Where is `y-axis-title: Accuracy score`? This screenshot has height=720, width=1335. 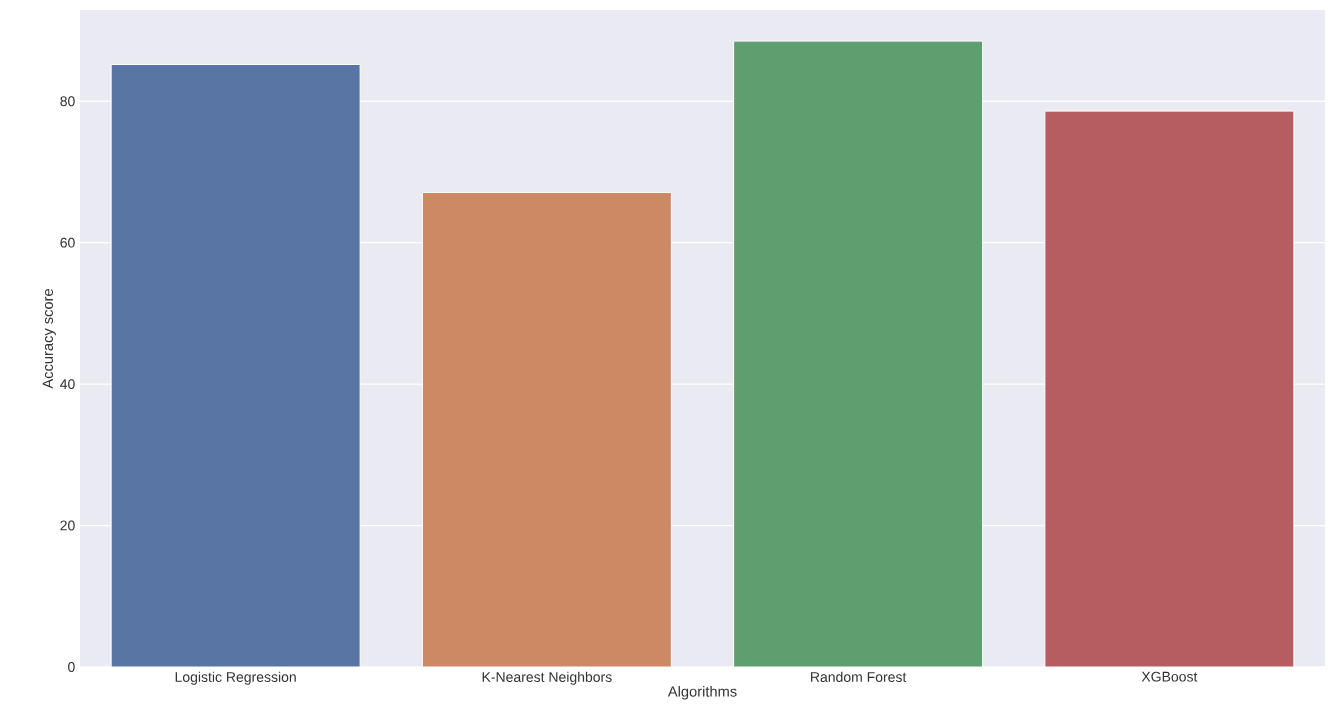 y-axis-title: Accuracy score is located at coordinates (49, 339).